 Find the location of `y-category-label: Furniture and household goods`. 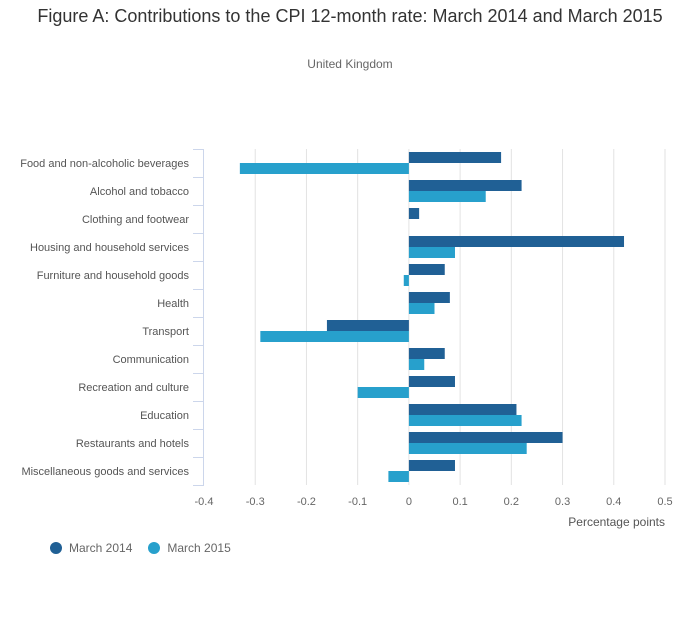

y-category-label: Furniture and household goods is located at coordinates (113, 276).